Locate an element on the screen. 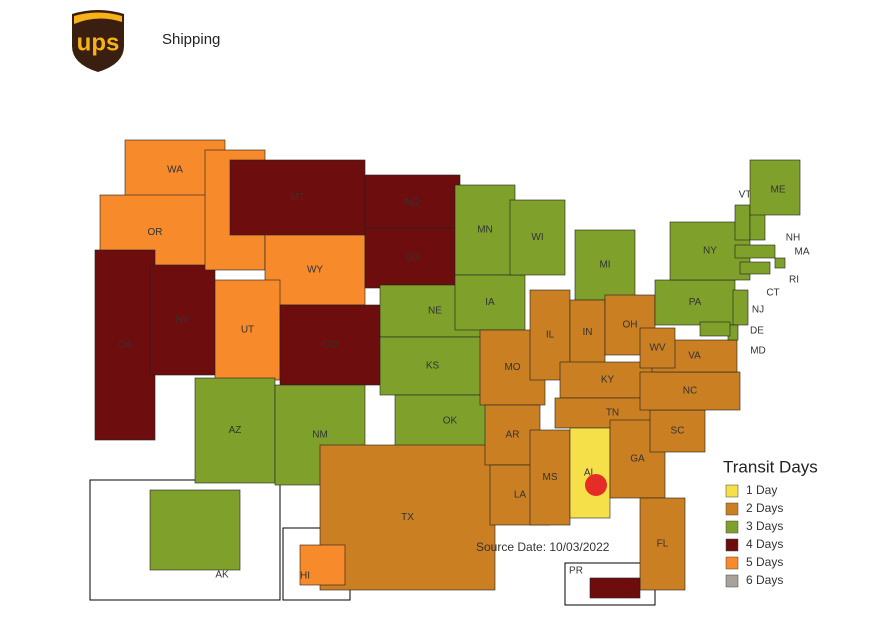 The height and width of the screenshot is (626, 880). state-label: CA is located at coordinates (125, 345).